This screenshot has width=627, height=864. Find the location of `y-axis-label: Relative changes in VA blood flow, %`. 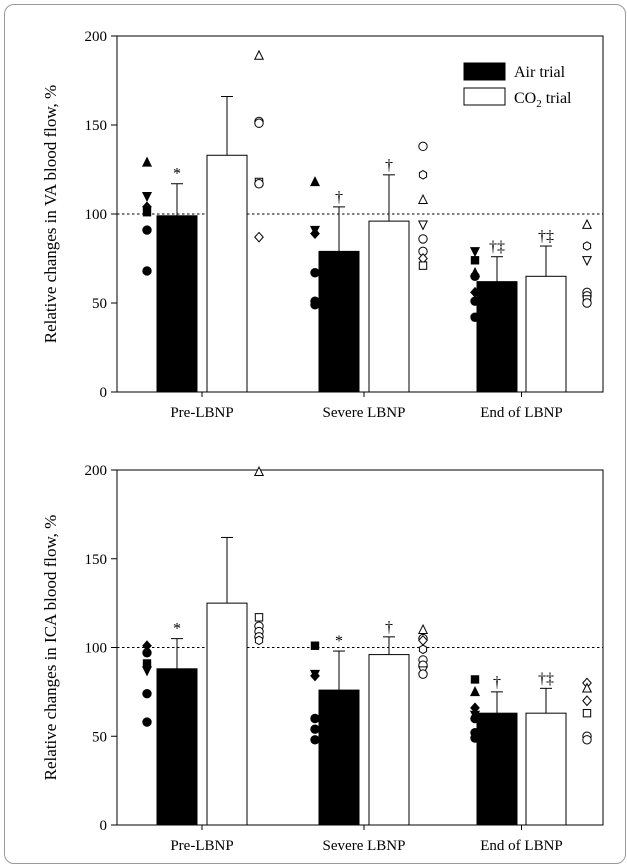

y-axis-label: Relative changes in VA blood flow, % is located at coordinates (50, 214).